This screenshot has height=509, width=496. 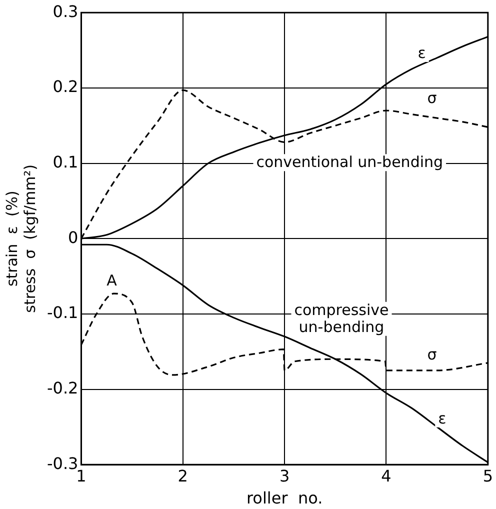 I want to click on y-axis-title: strain ε (%) stress σ (kgf/mm²), so click(x=20, y=238).